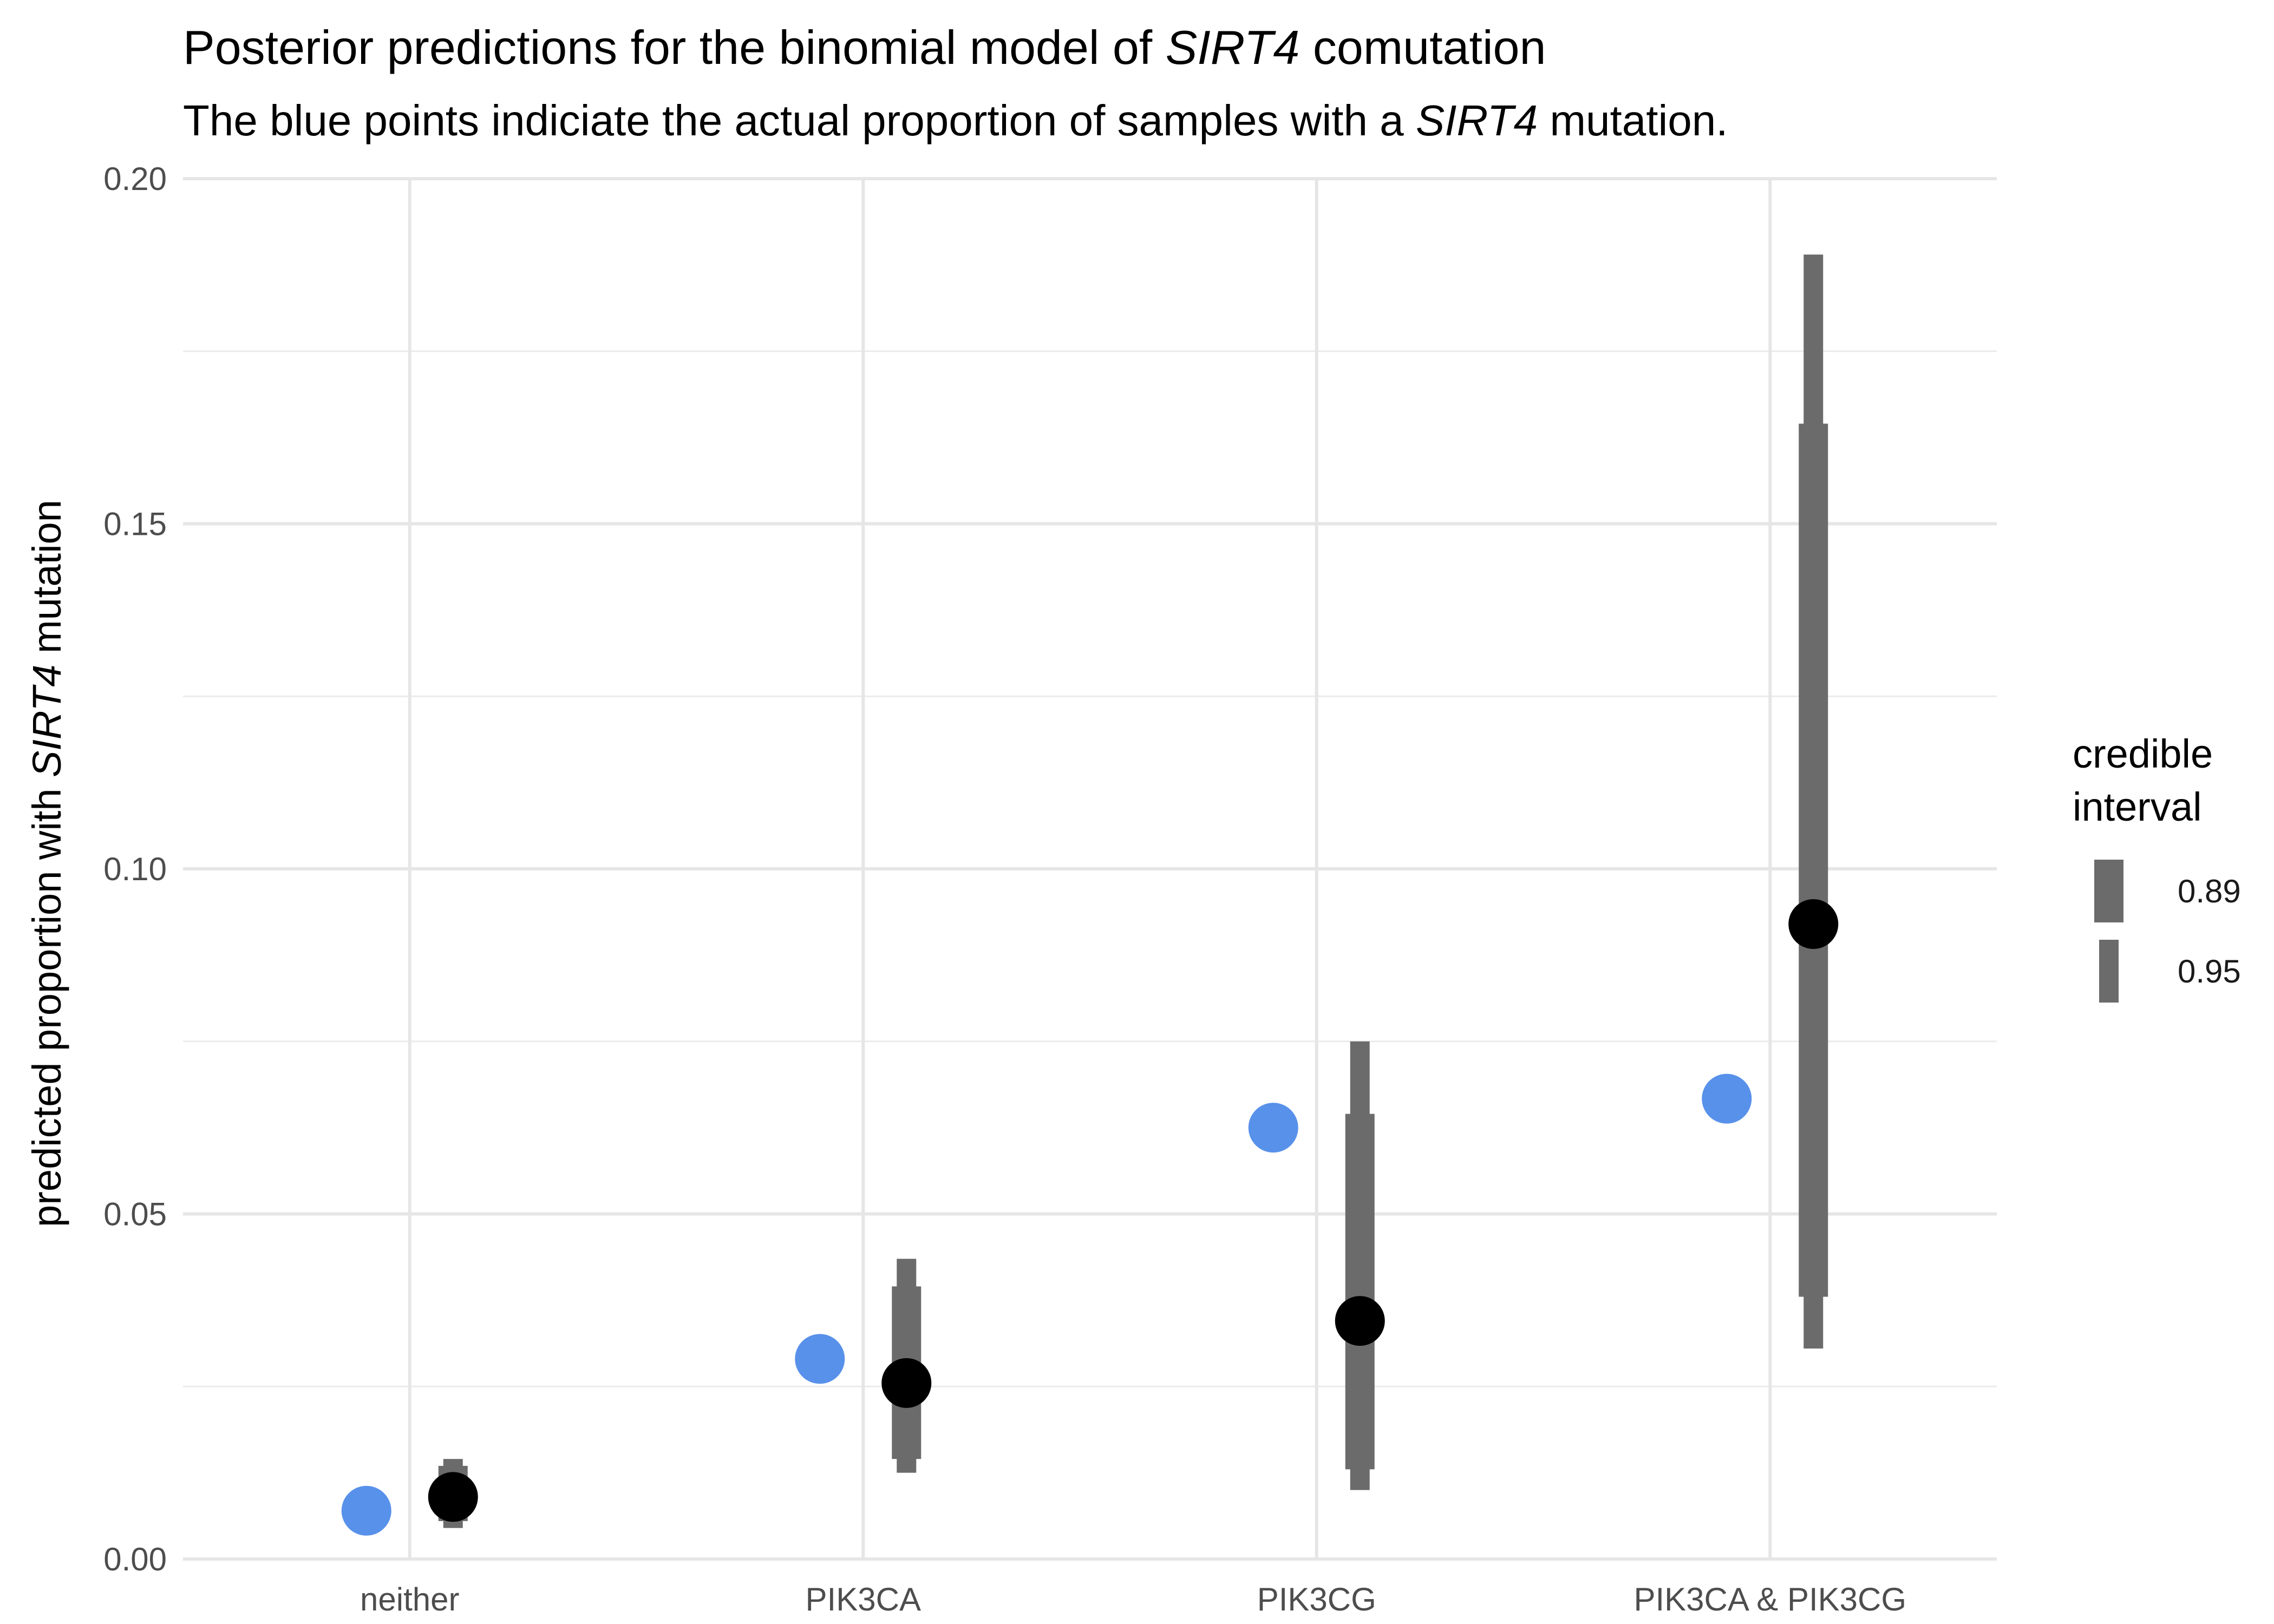 This screenshot has width=2274, height=1624. I want to click on x-tick-label: PIK3CG, so click(1317, 1600).